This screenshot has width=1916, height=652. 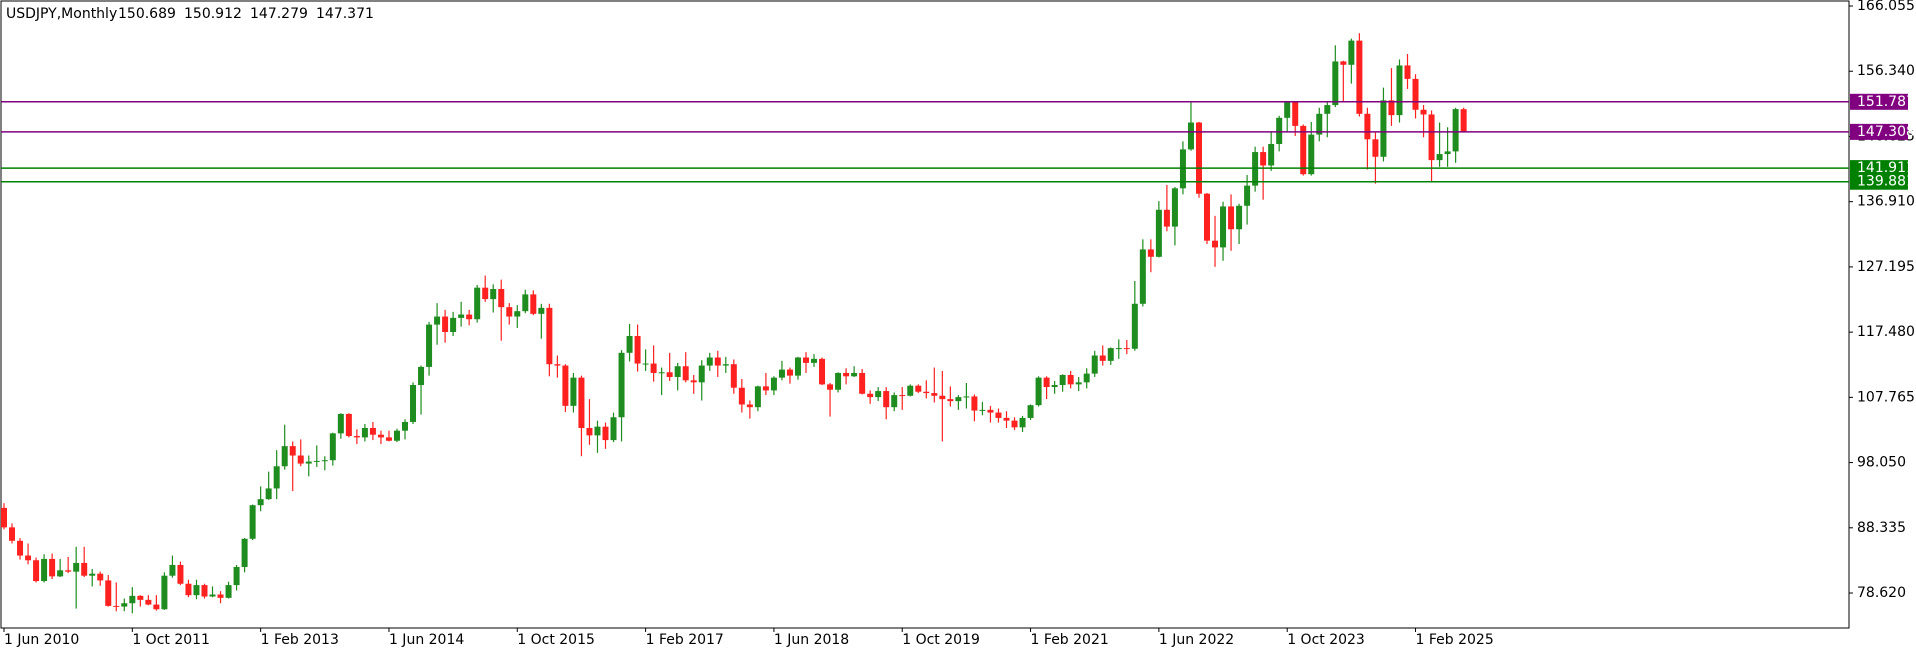 What do you see at coordinates (1886, 202) in the screenshot?
I see `y-tick-label: 136.910` at bounding box center [1886, 202].